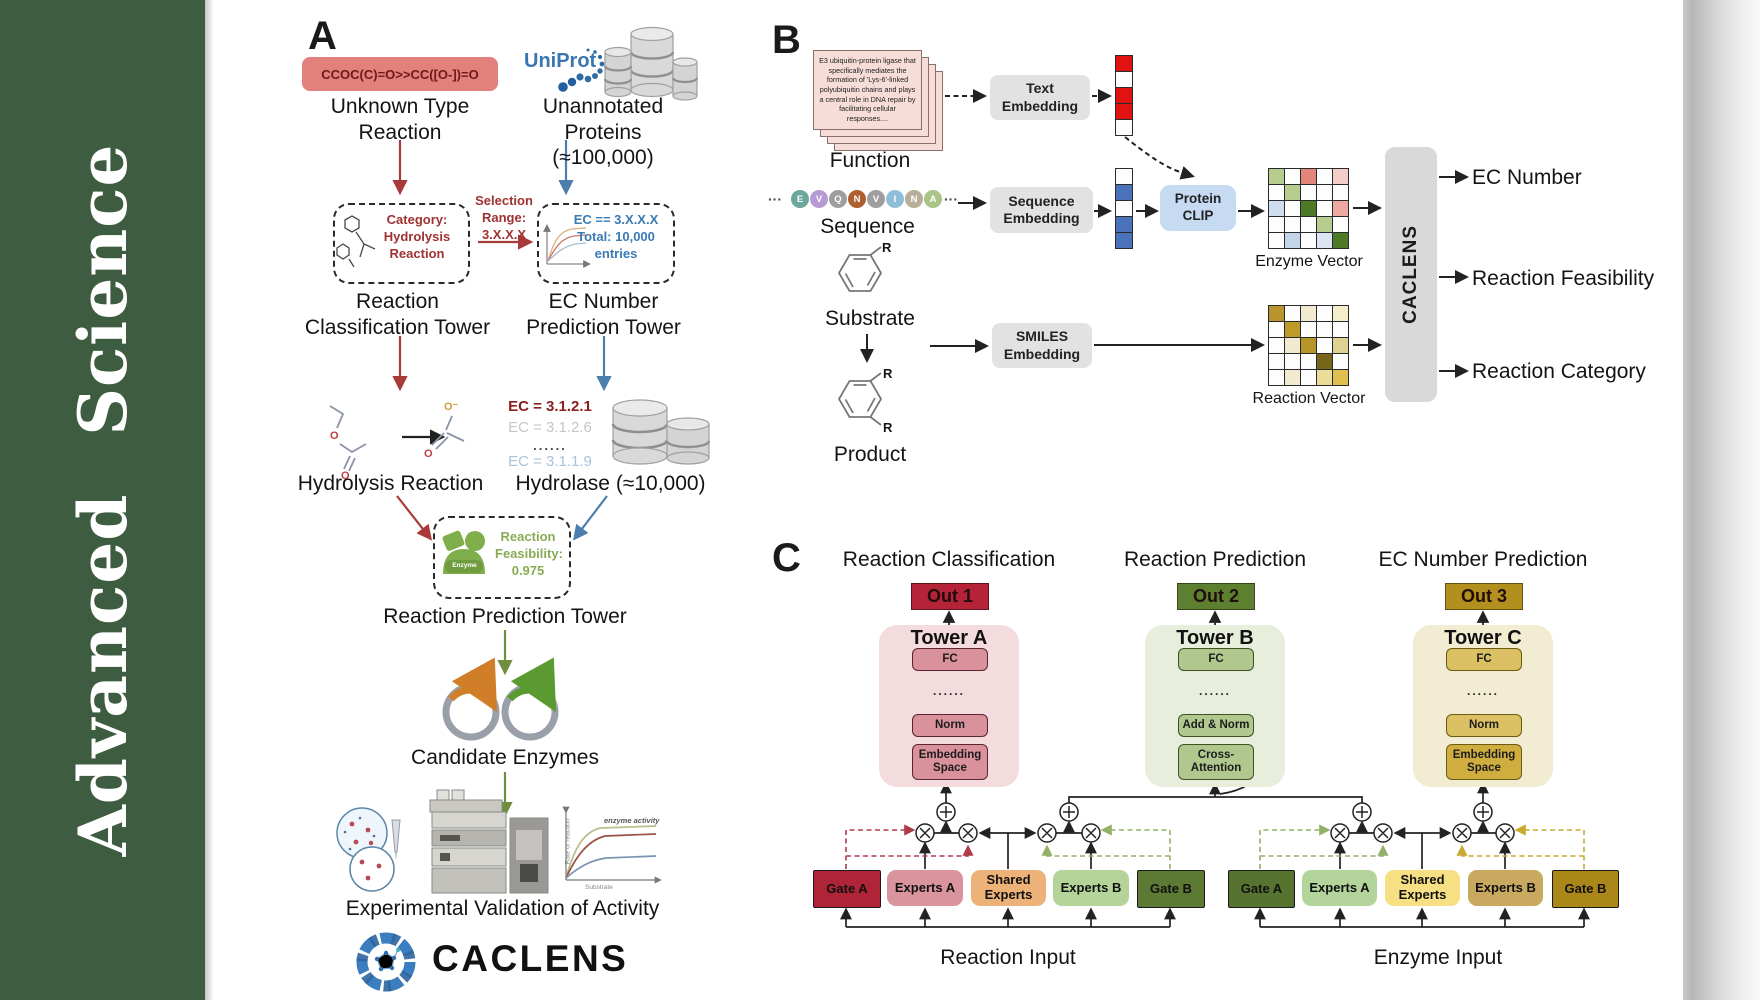  What do you see at coordinates (1309, 261) in the screenshot?
I see `enzyme-vector-label: Enzyme Vector` at bounding box center [1309, 261].